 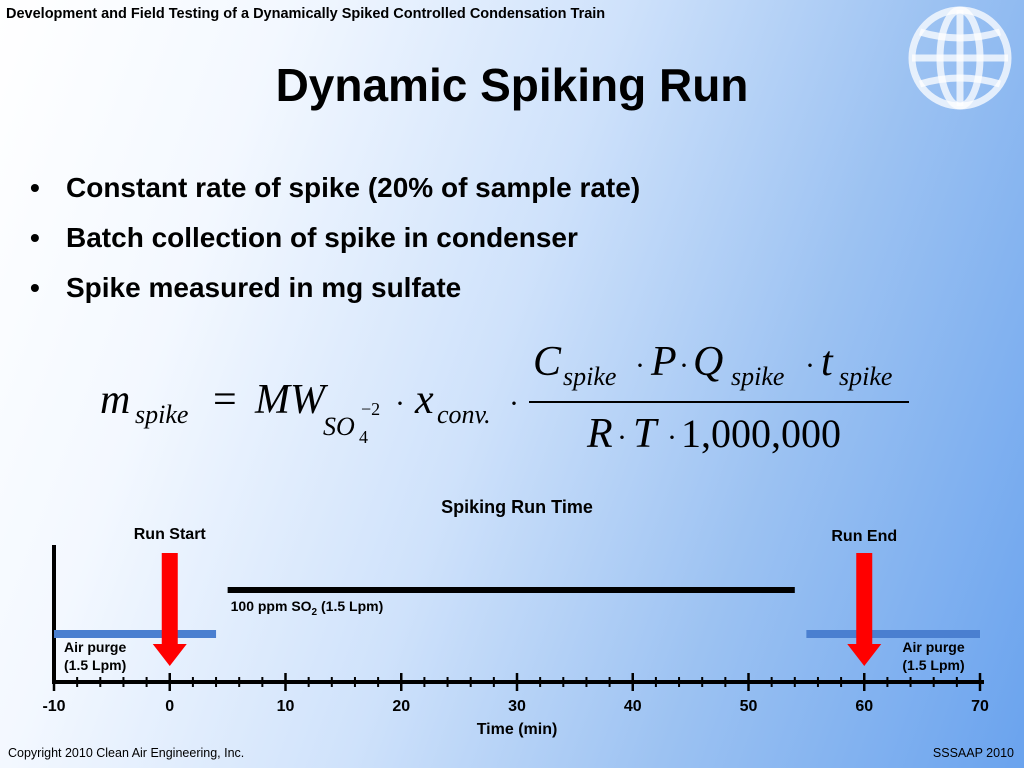 I want to click on bullet-text: Batch collection of spike in condenser, so click(x=322, y=237).